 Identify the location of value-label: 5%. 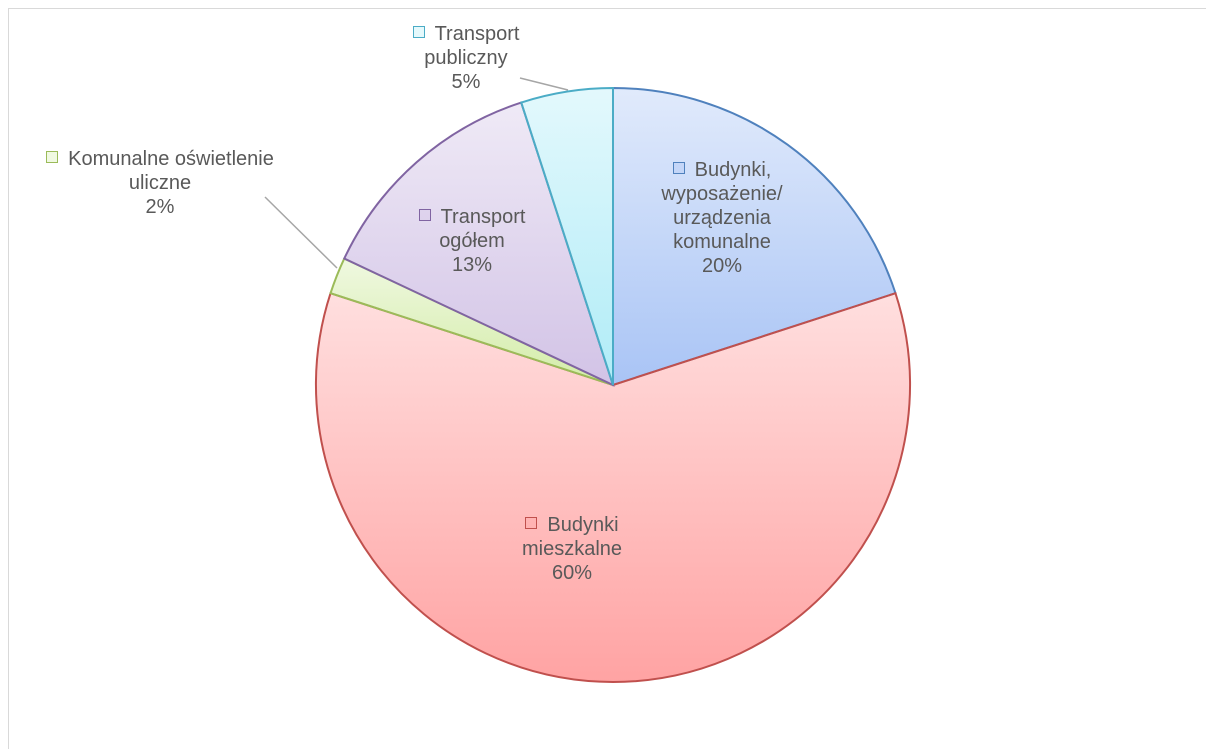
(466, 82).